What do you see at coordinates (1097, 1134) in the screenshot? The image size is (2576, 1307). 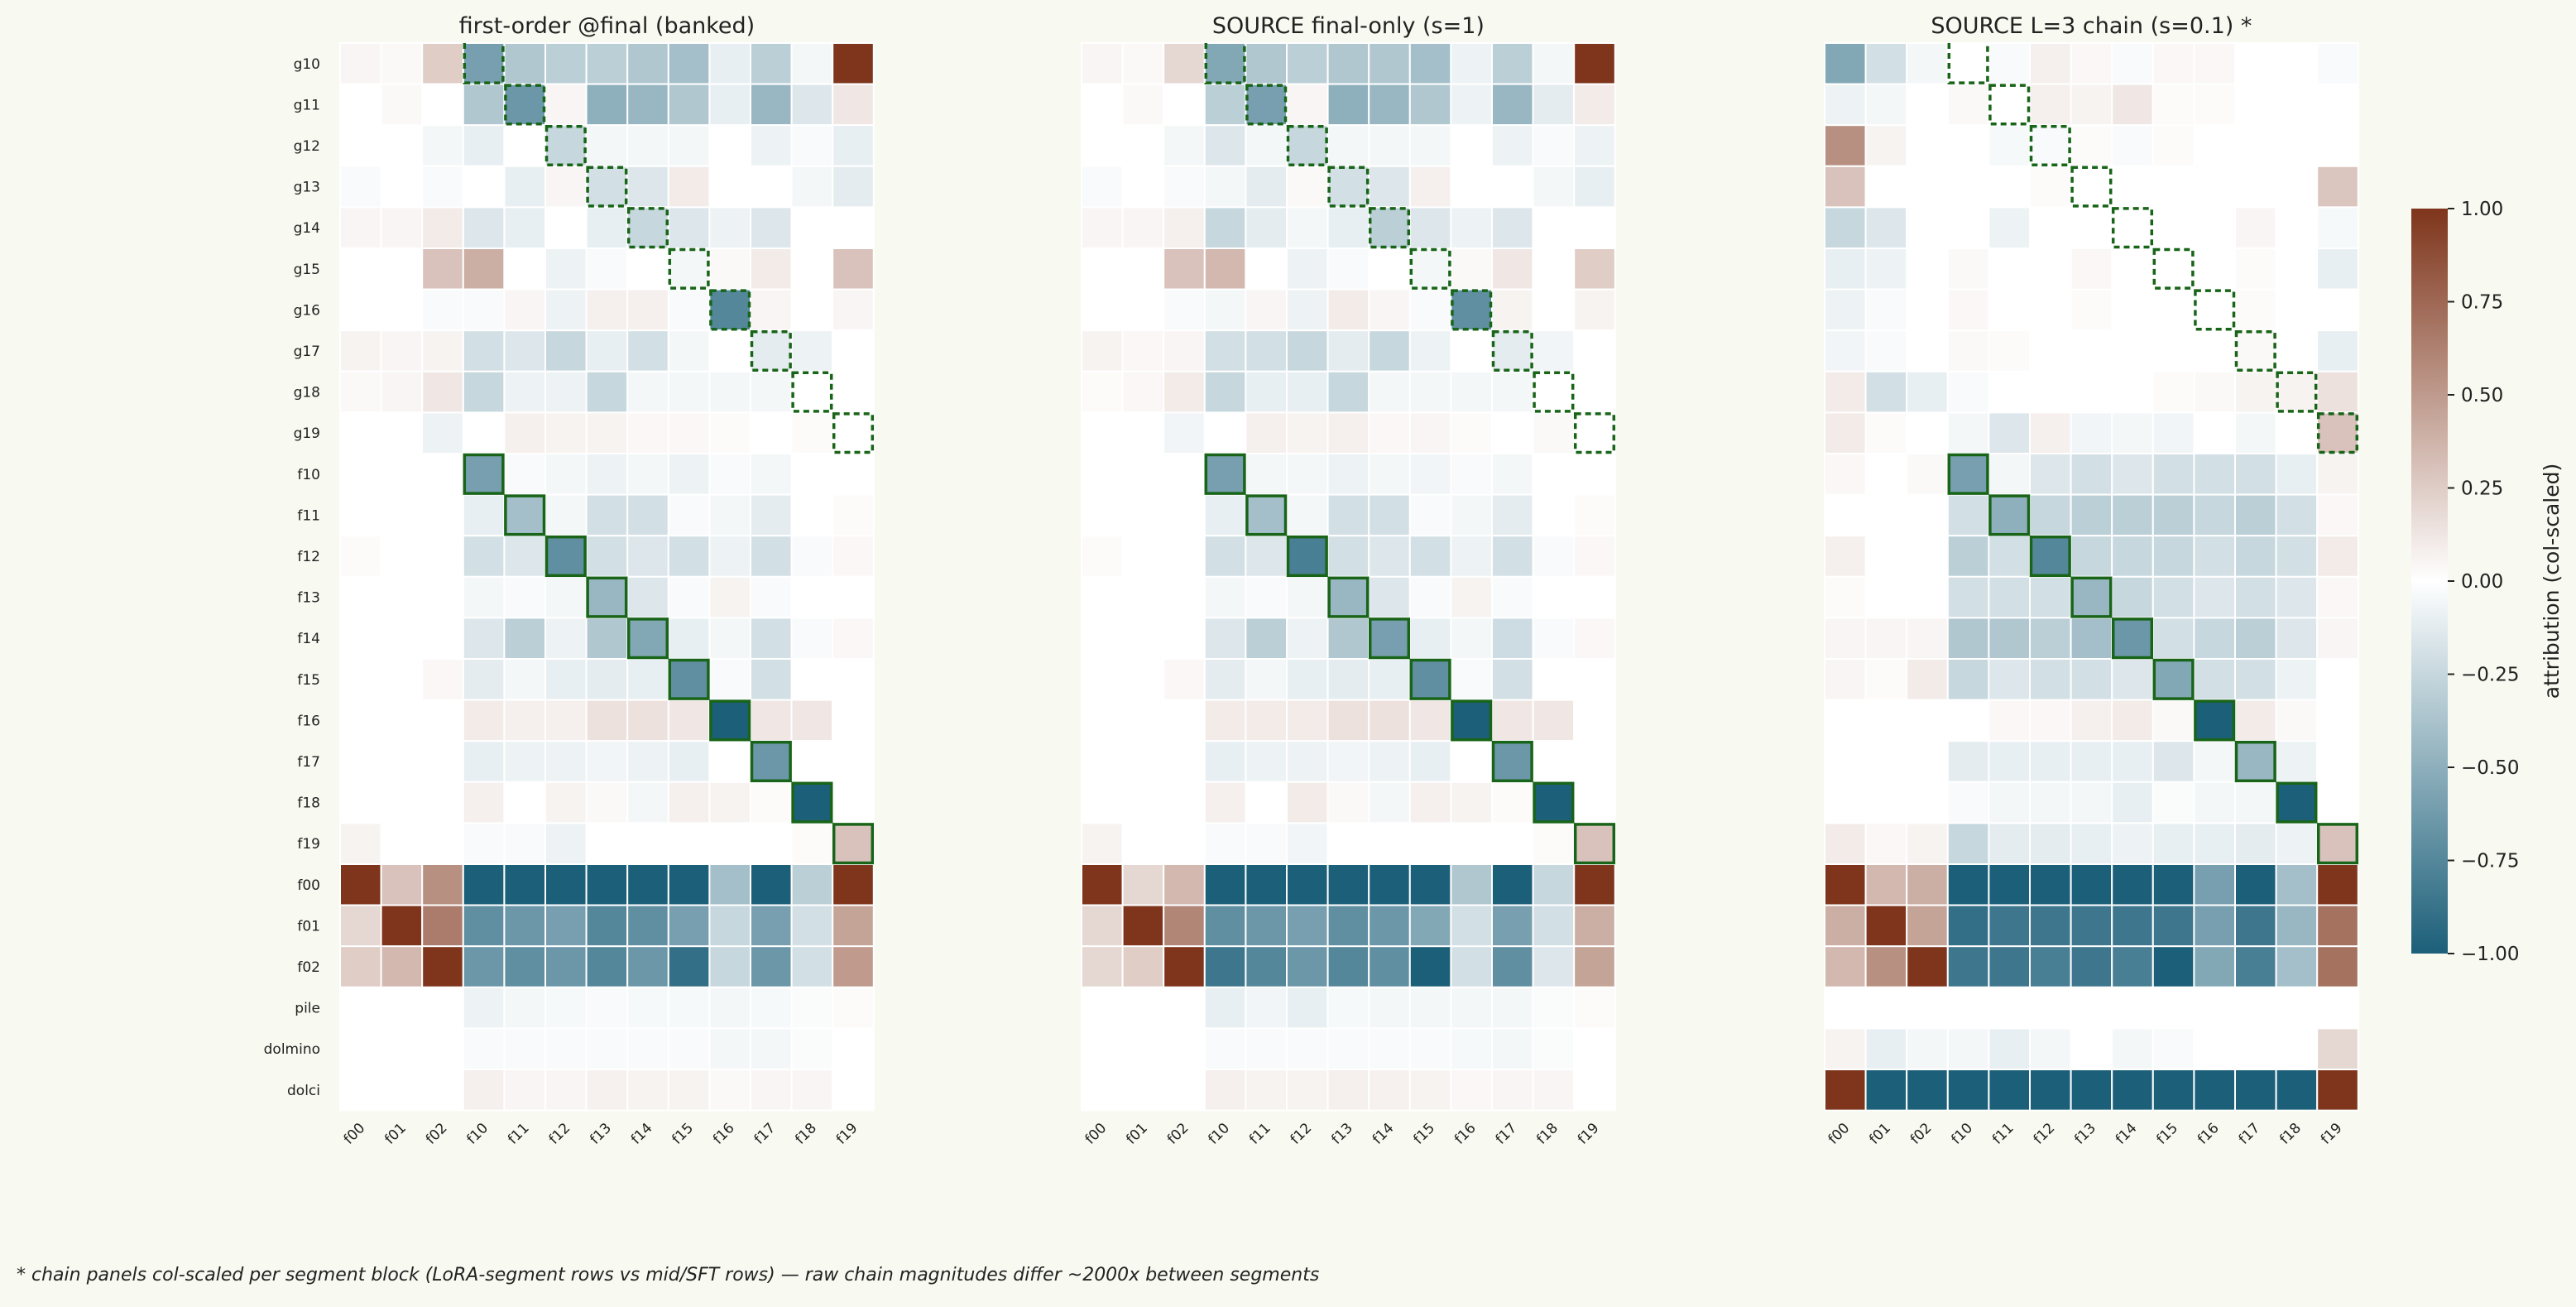 I see `col-label: f00` at bounding box center [1097, 1134].